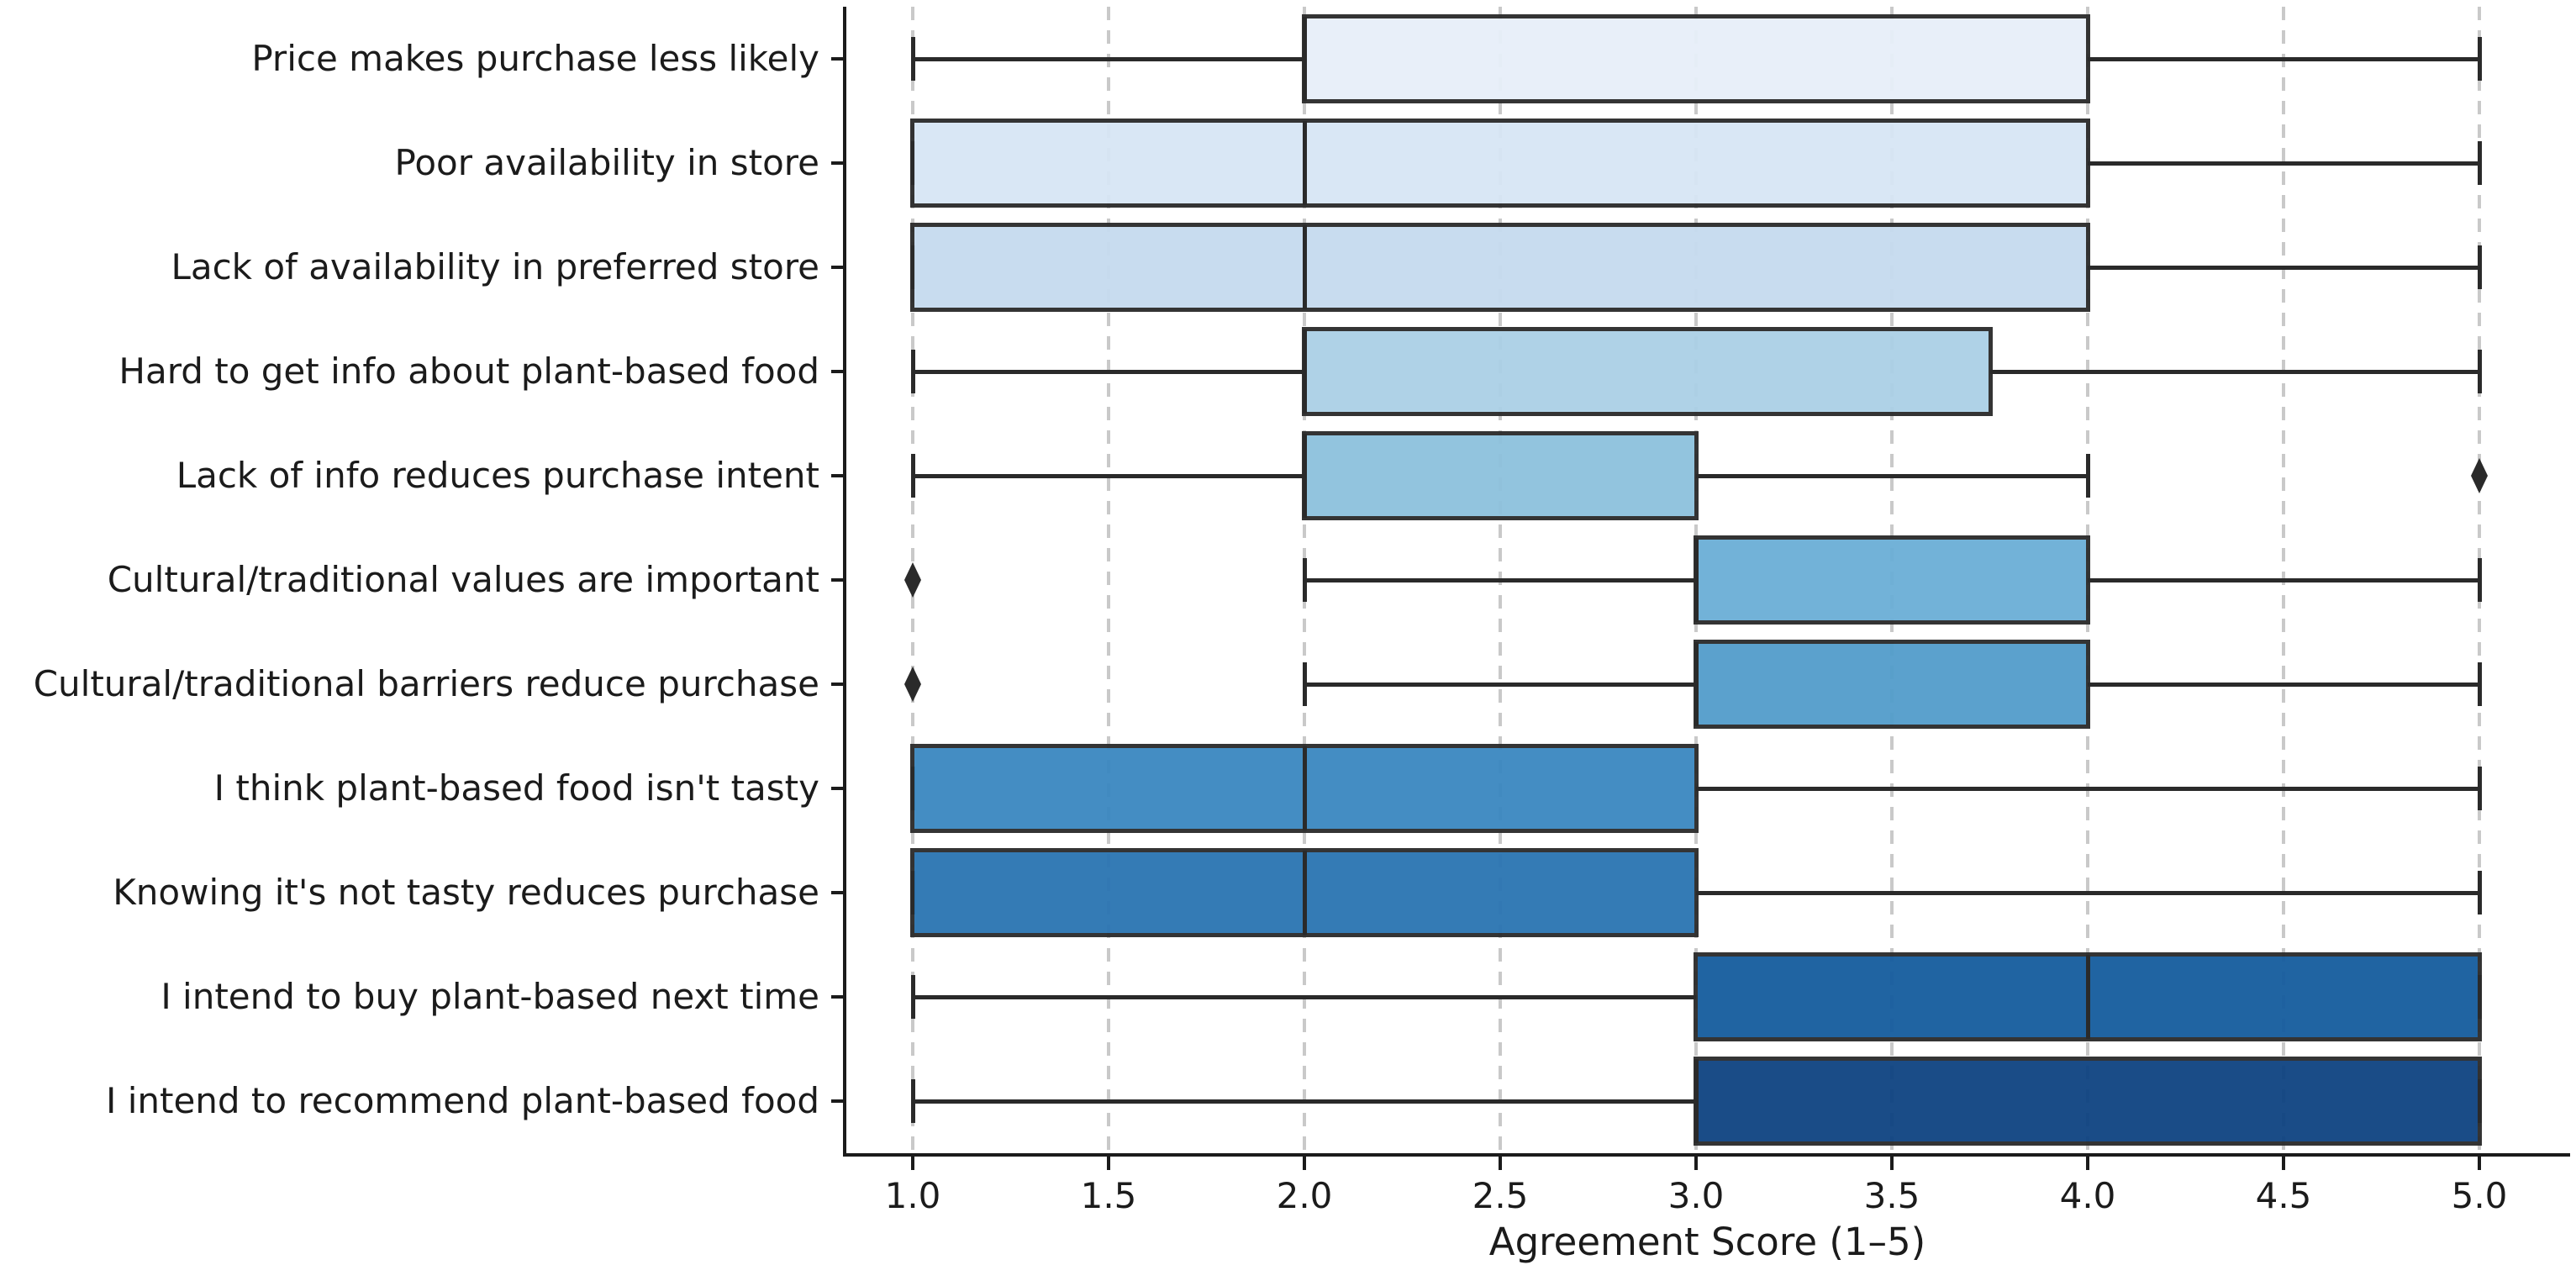  I want to click on x-tick-label: 2.0, so click(1304, 1195).